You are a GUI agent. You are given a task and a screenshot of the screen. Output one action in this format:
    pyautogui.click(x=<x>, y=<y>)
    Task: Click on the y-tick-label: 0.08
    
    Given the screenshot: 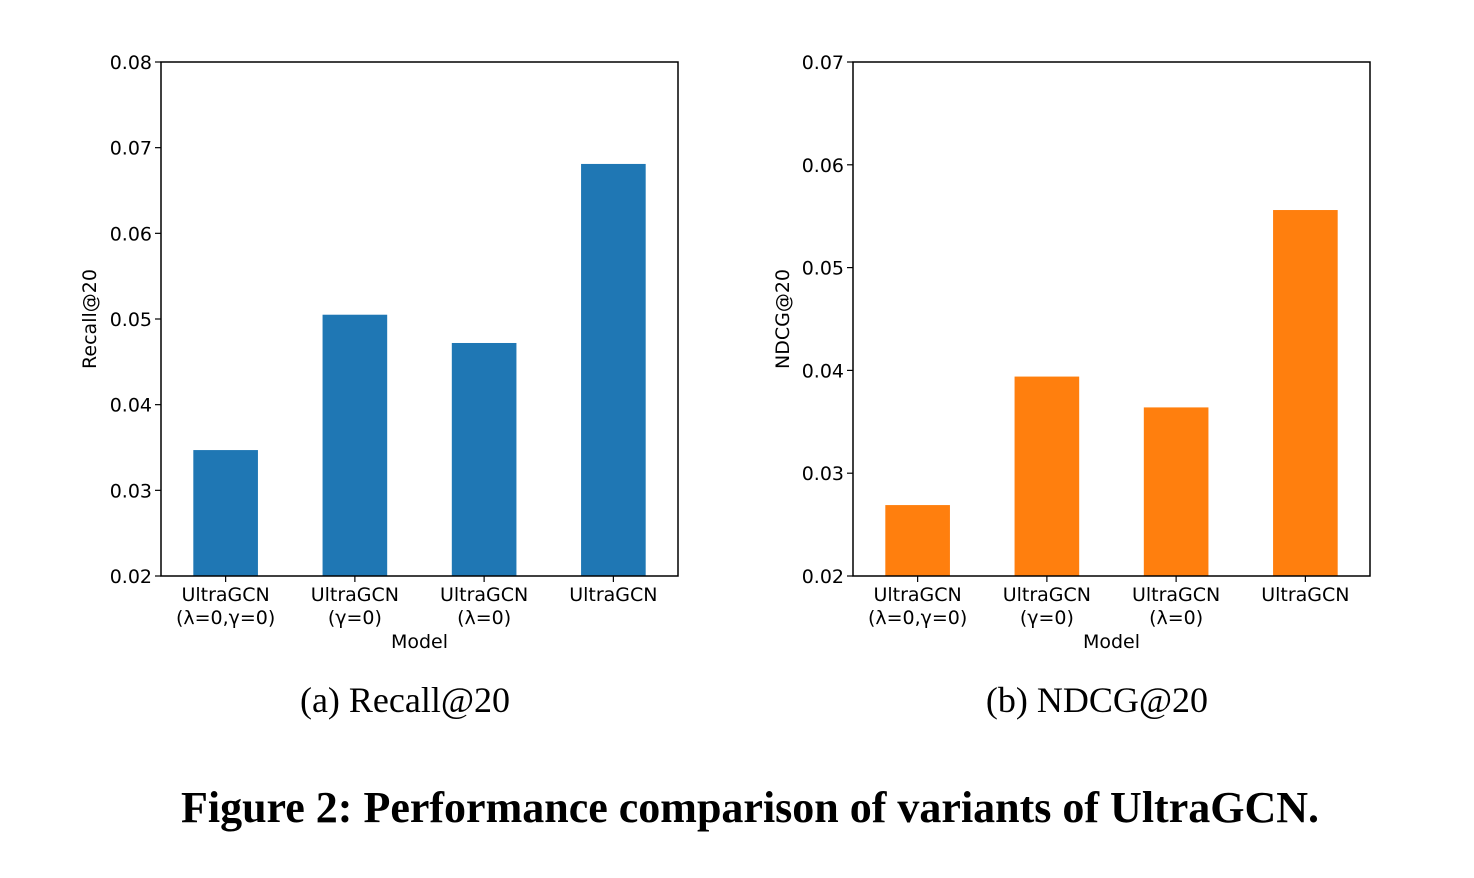 What is the action you would take?
    pyautogui.click(x=131, y=63)
    